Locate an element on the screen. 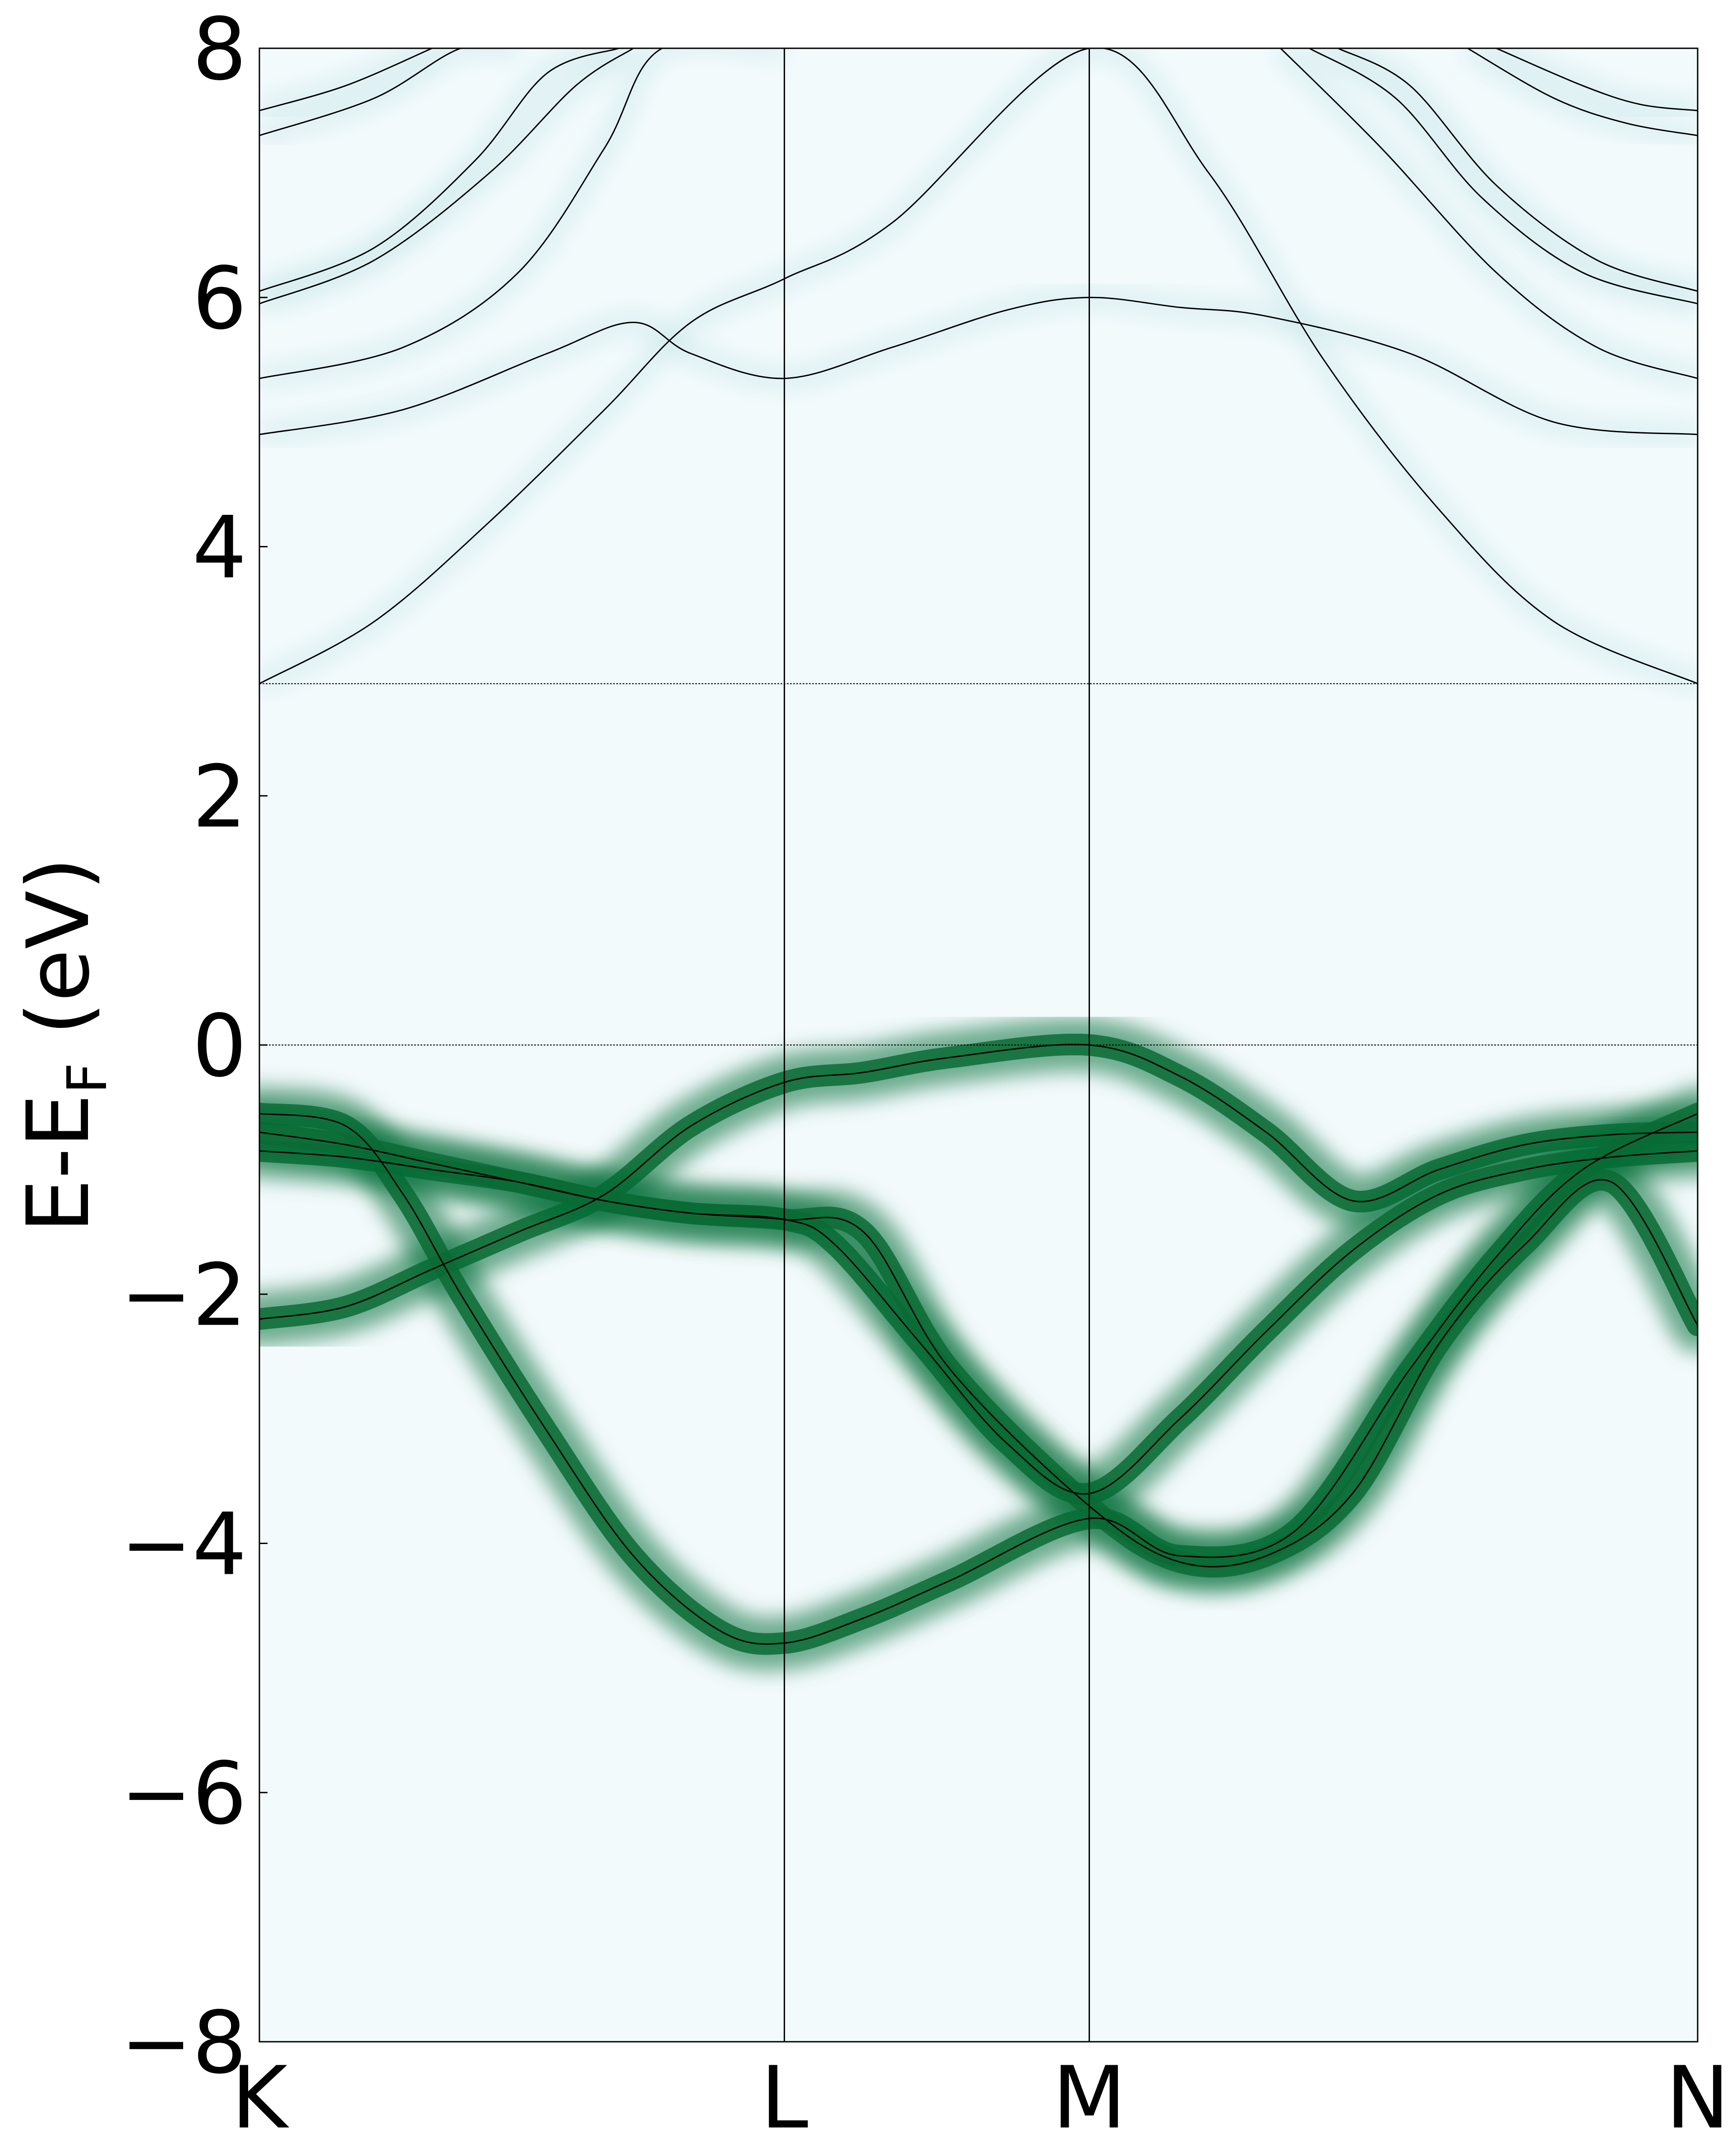 The width and height of the screenshot is (1736, 2141). x-tick-label-L: L is located at coordinates (785, 2094).